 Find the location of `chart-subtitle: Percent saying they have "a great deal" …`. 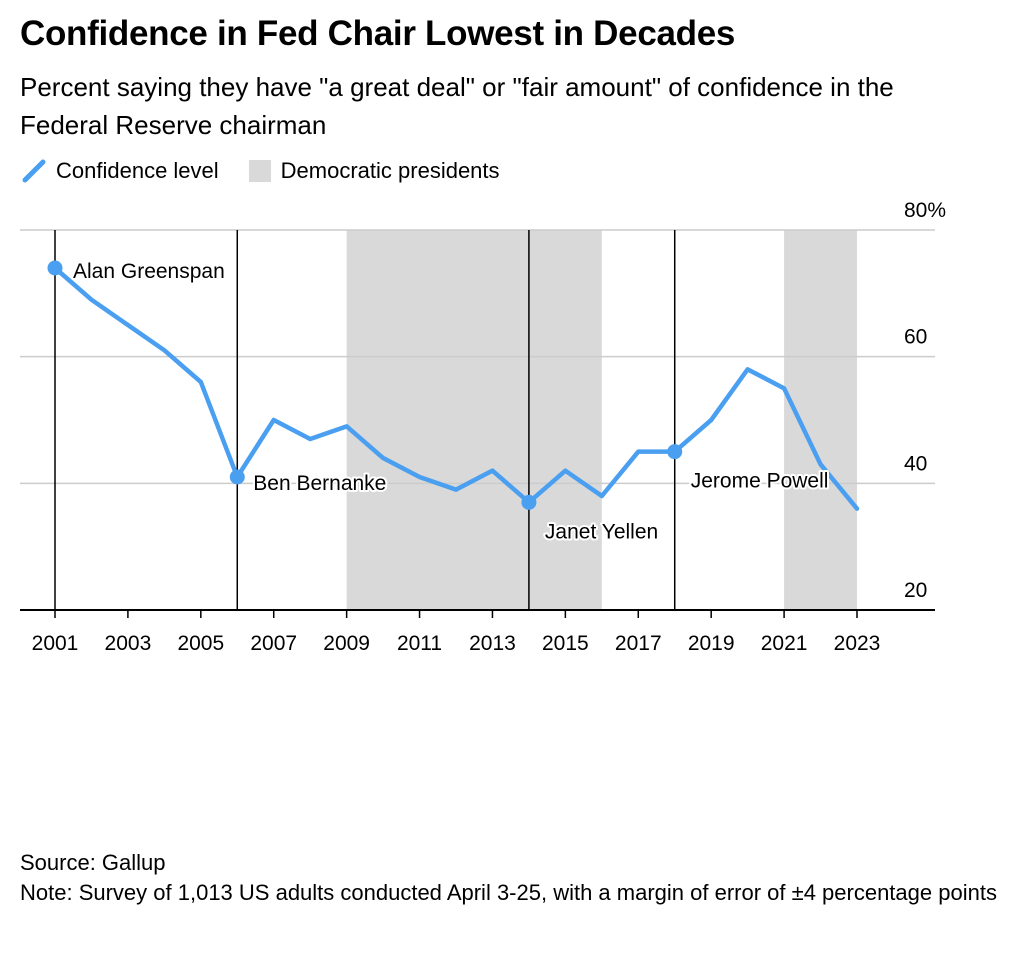

chart-subtitle: Percent saying they have "a great deal" … is located at coordinates (457, 106).